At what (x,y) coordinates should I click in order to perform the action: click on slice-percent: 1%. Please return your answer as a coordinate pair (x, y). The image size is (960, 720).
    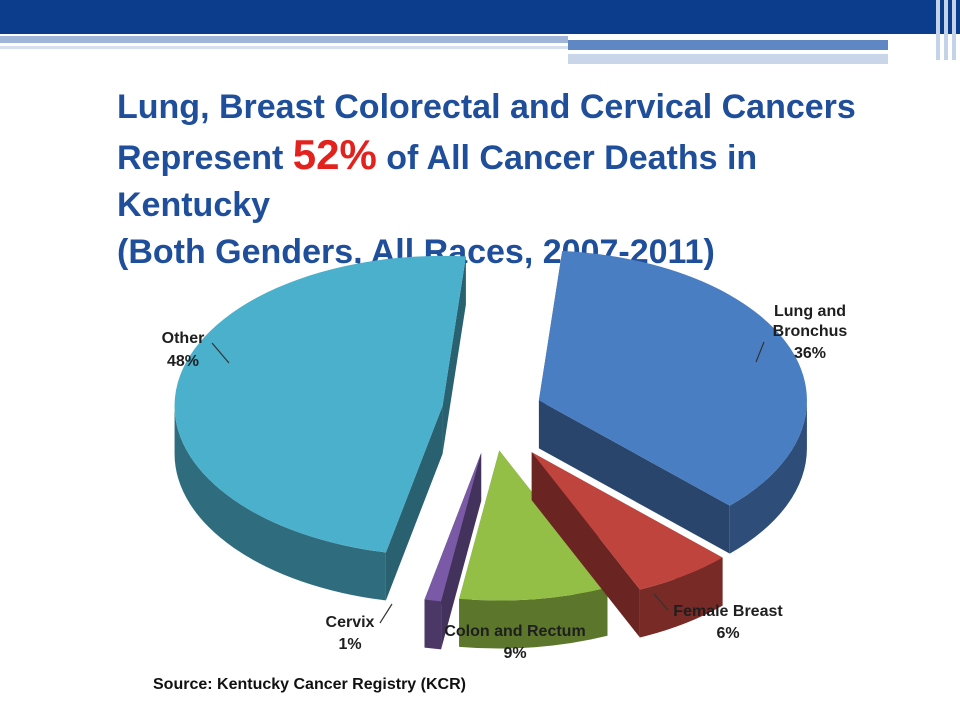
    Looking at the image, I should click on (349, 644).